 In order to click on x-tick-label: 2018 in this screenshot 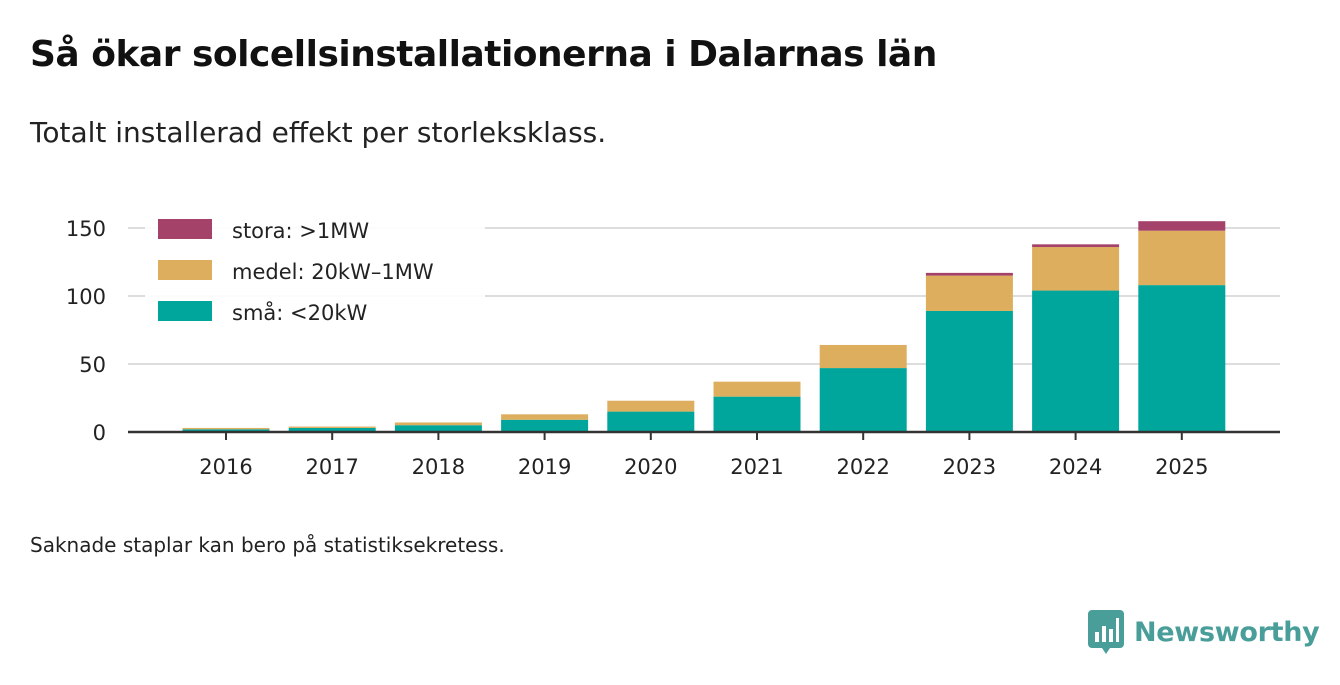, I will do `click(438, 467)`.